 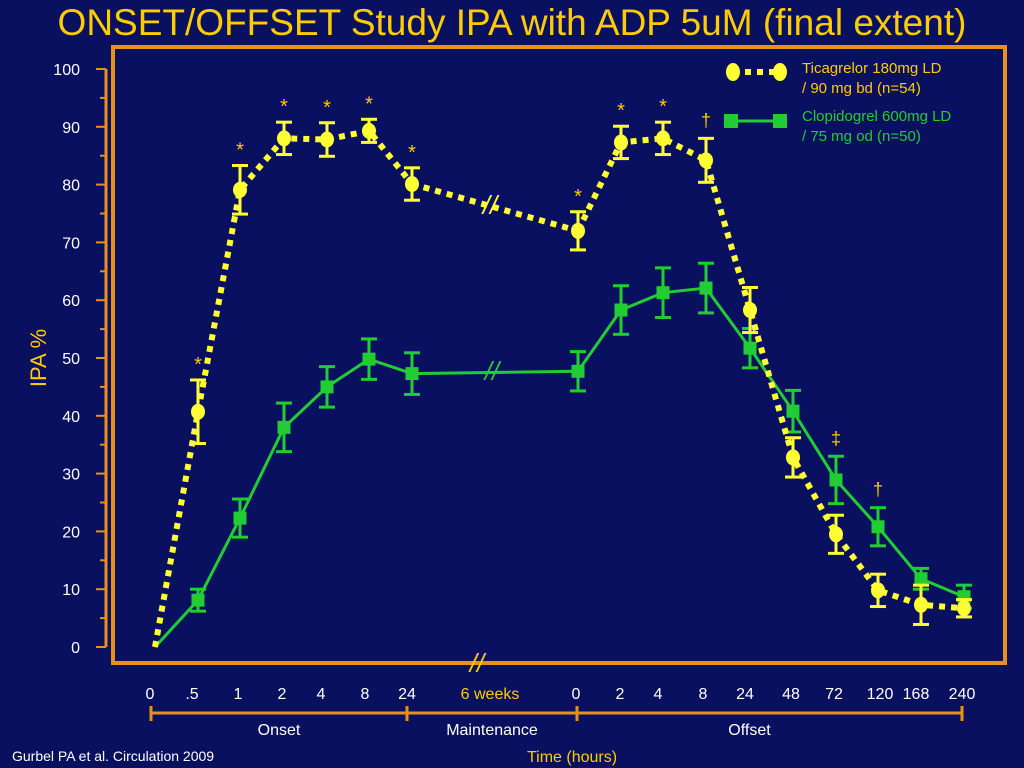 I want to click on y-tick-label: 90, so click(x=71, y=128).